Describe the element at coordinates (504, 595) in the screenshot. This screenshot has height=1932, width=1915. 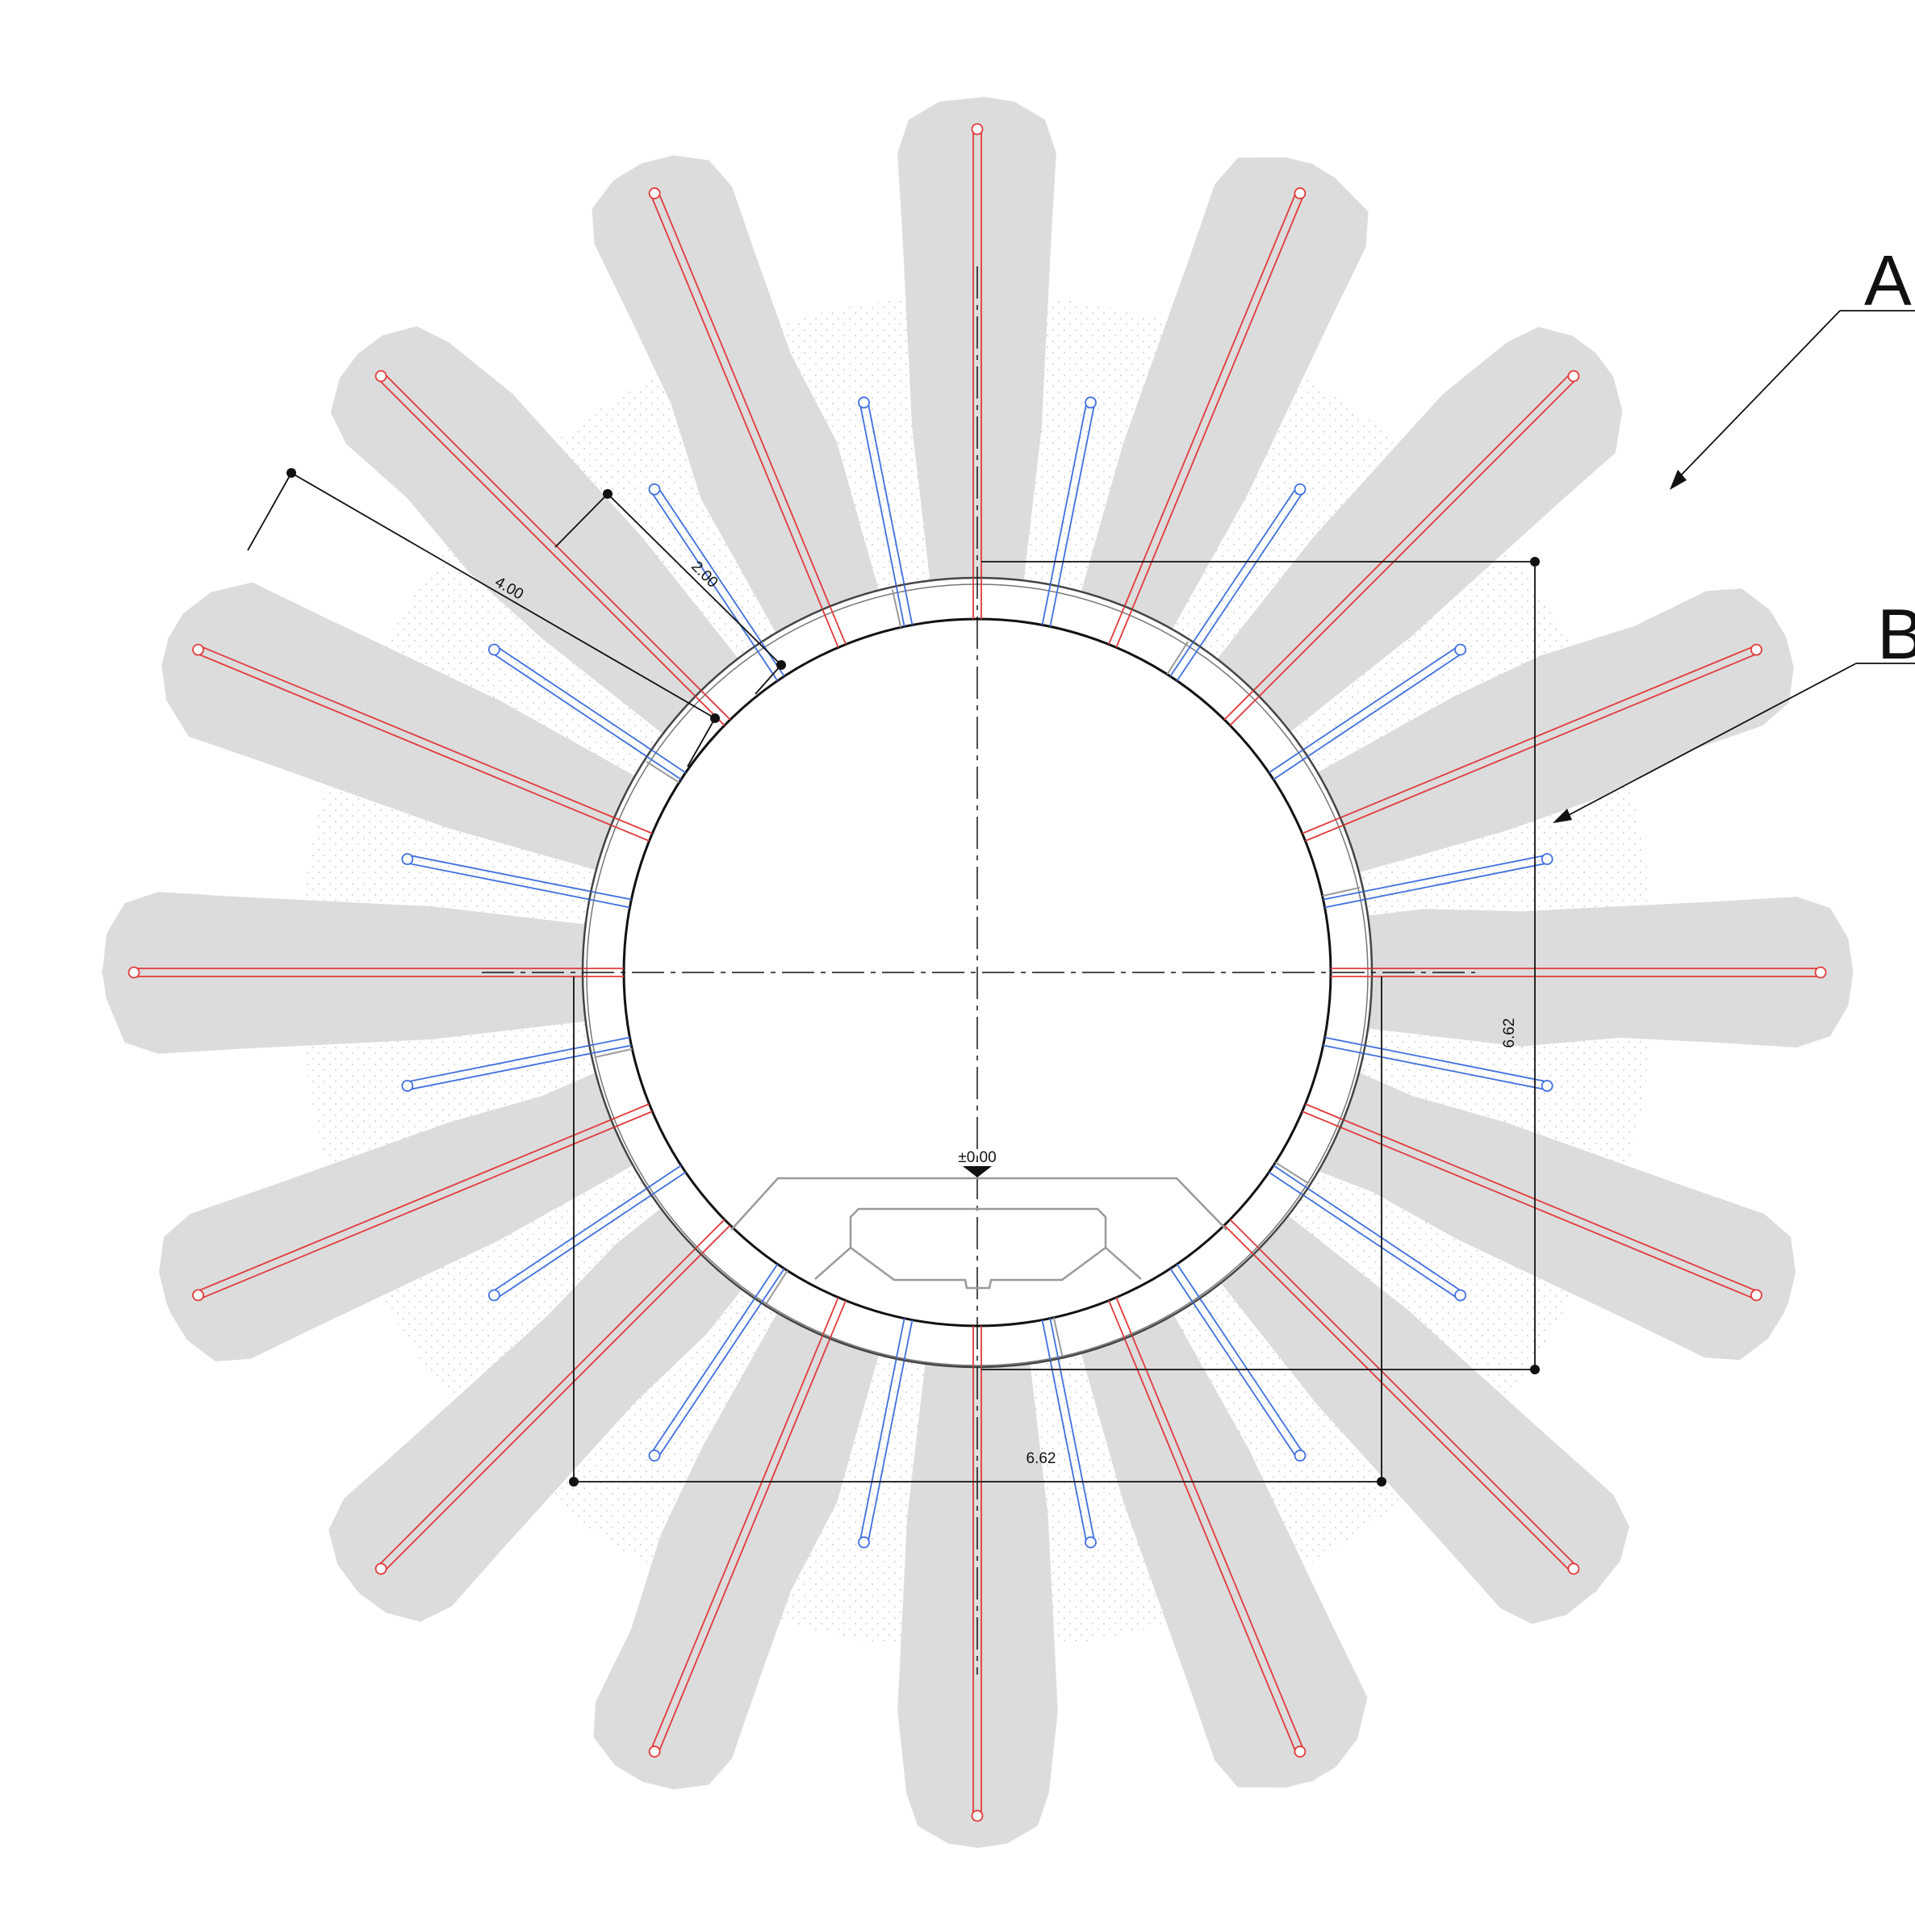
I see `long-pipe-dimension-line` at that location.